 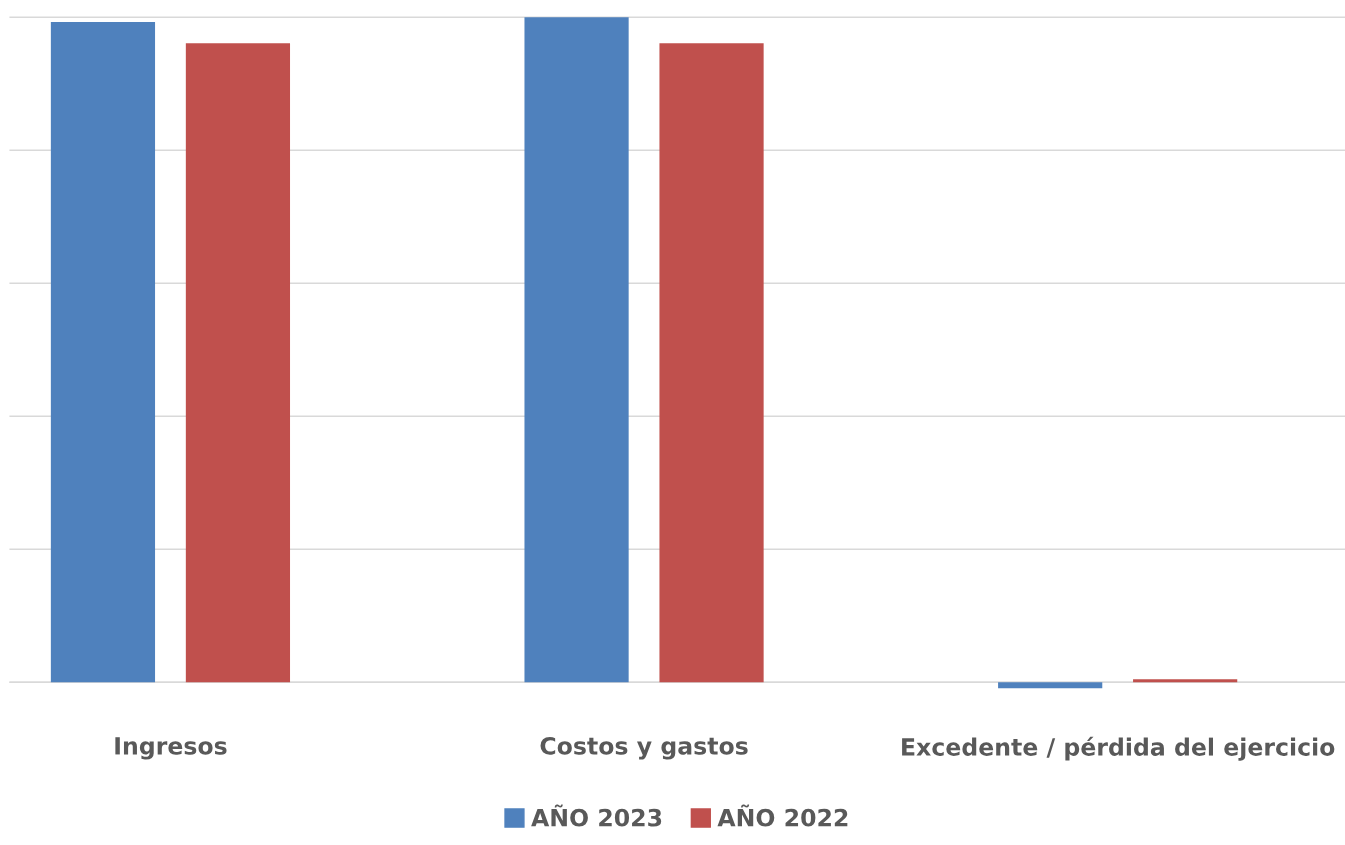 What do you see at coordinates (596, 815) in the screenshot?
I see `legend-label: AÑO 2023` at bounding box center [596, 815].